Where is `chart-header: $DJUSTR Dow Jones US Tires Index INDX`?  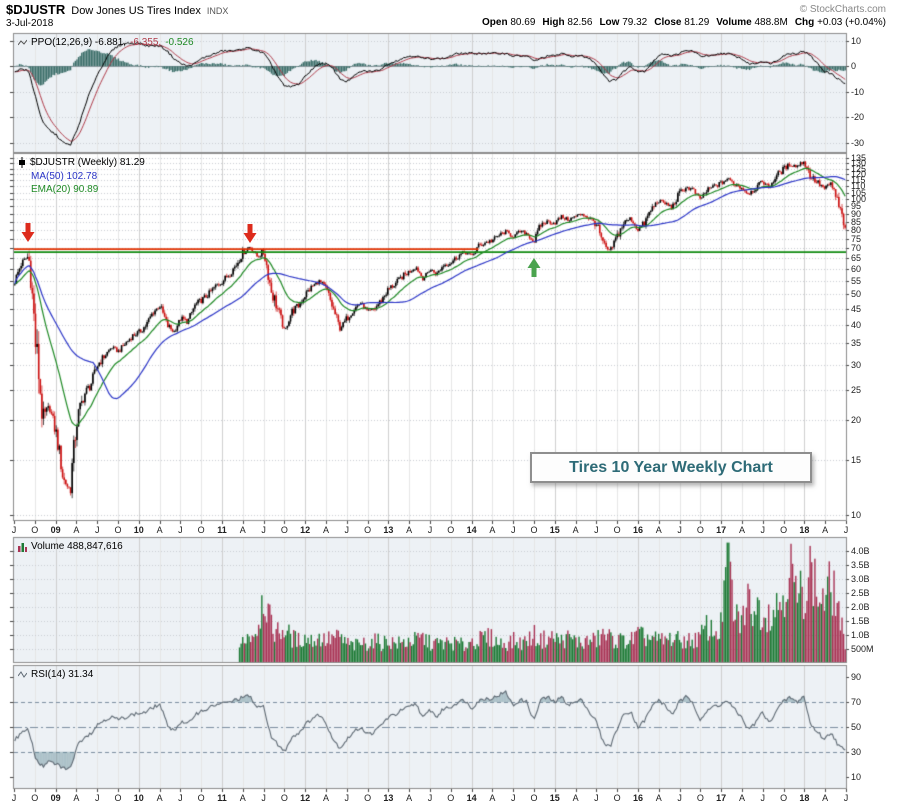 chart-header: $DJUSTR Dow Jones US Tires Index INDX is located at coordinates (117, 9).